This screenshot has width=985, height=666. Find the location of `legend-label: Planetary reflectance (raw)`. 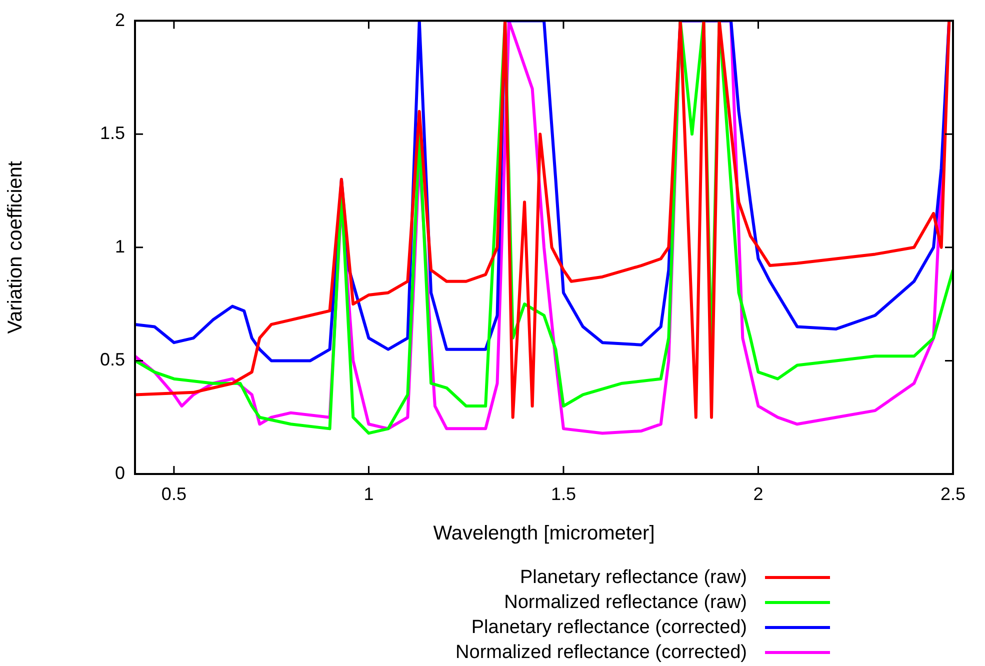

legend-label: Planetary reflectance (raw) is located at coordinates (633, 577).